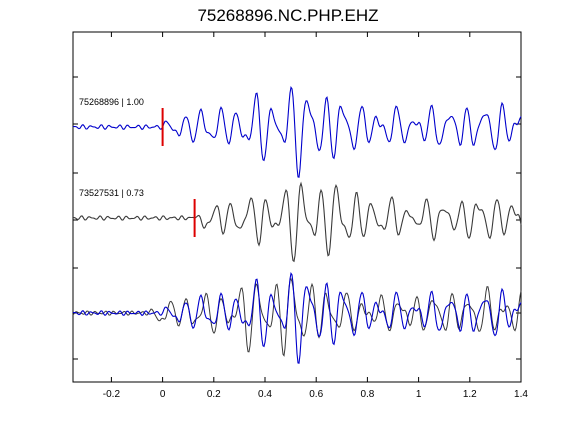 The image size is (576, 432). What do you see at coordinates (419, 394) in the screenshot?
I see `x-tick-label: 1` at bounding box center [419, 394].